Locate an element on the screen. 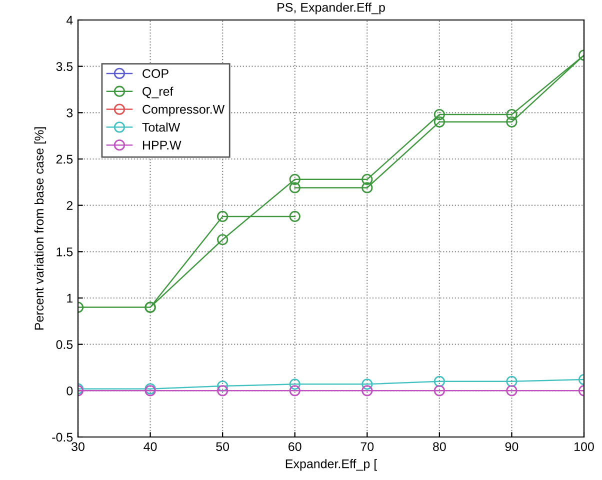  chart-title: PS, Expander.Eff_p is located at coordinates (331, 8).